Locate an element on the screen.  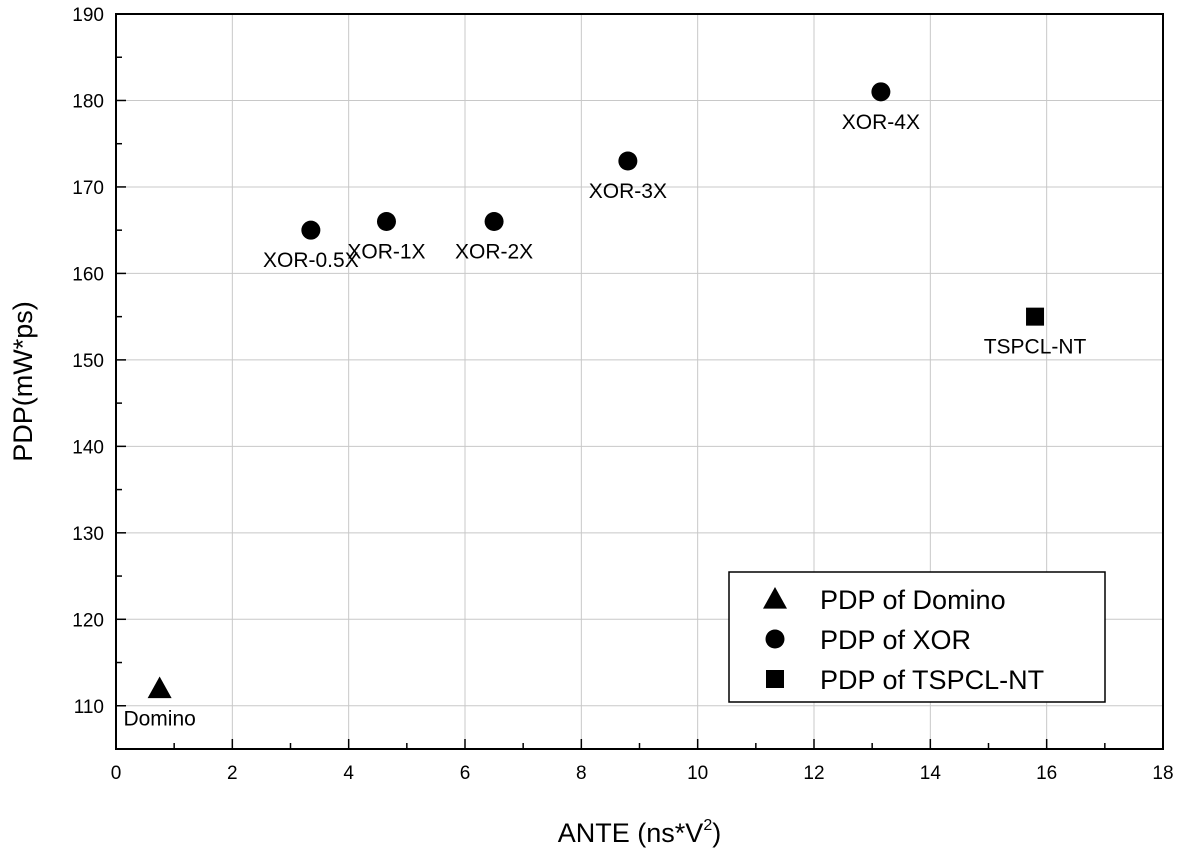
y-tick-label: 190 is located at coordinates (88, 15).